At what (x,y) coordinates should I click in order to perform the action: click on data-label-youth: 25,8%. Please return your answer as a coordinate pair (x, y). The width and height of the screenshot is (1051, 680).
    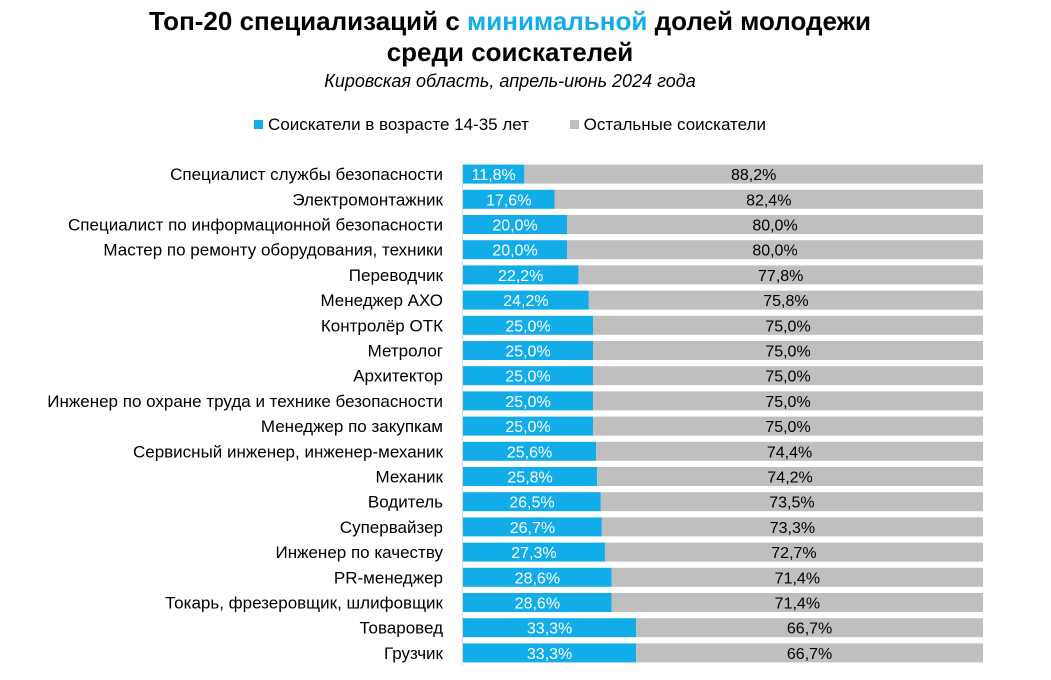
    Looking at the image, I should click on (529, 478).